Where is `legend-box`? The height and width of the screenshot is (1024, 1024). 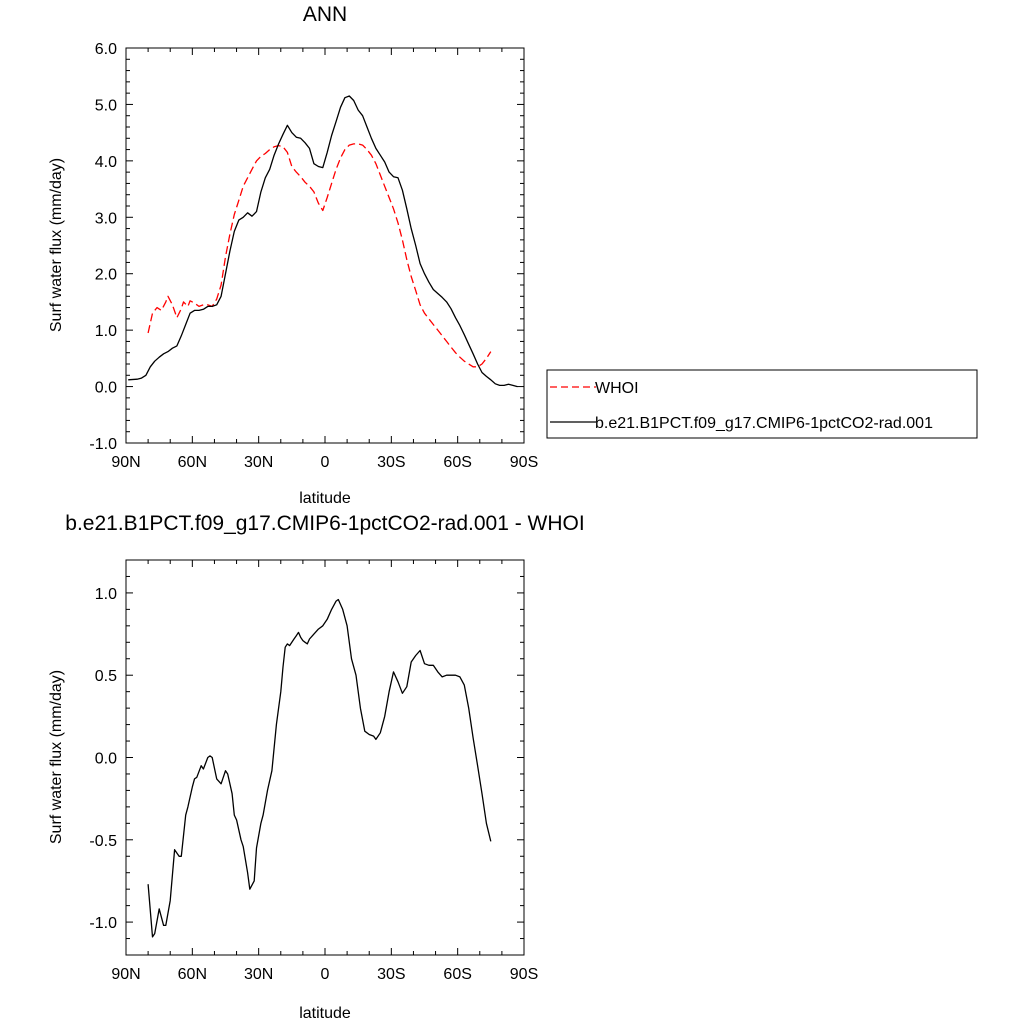
legend-box is located at coordinates (762, 404).